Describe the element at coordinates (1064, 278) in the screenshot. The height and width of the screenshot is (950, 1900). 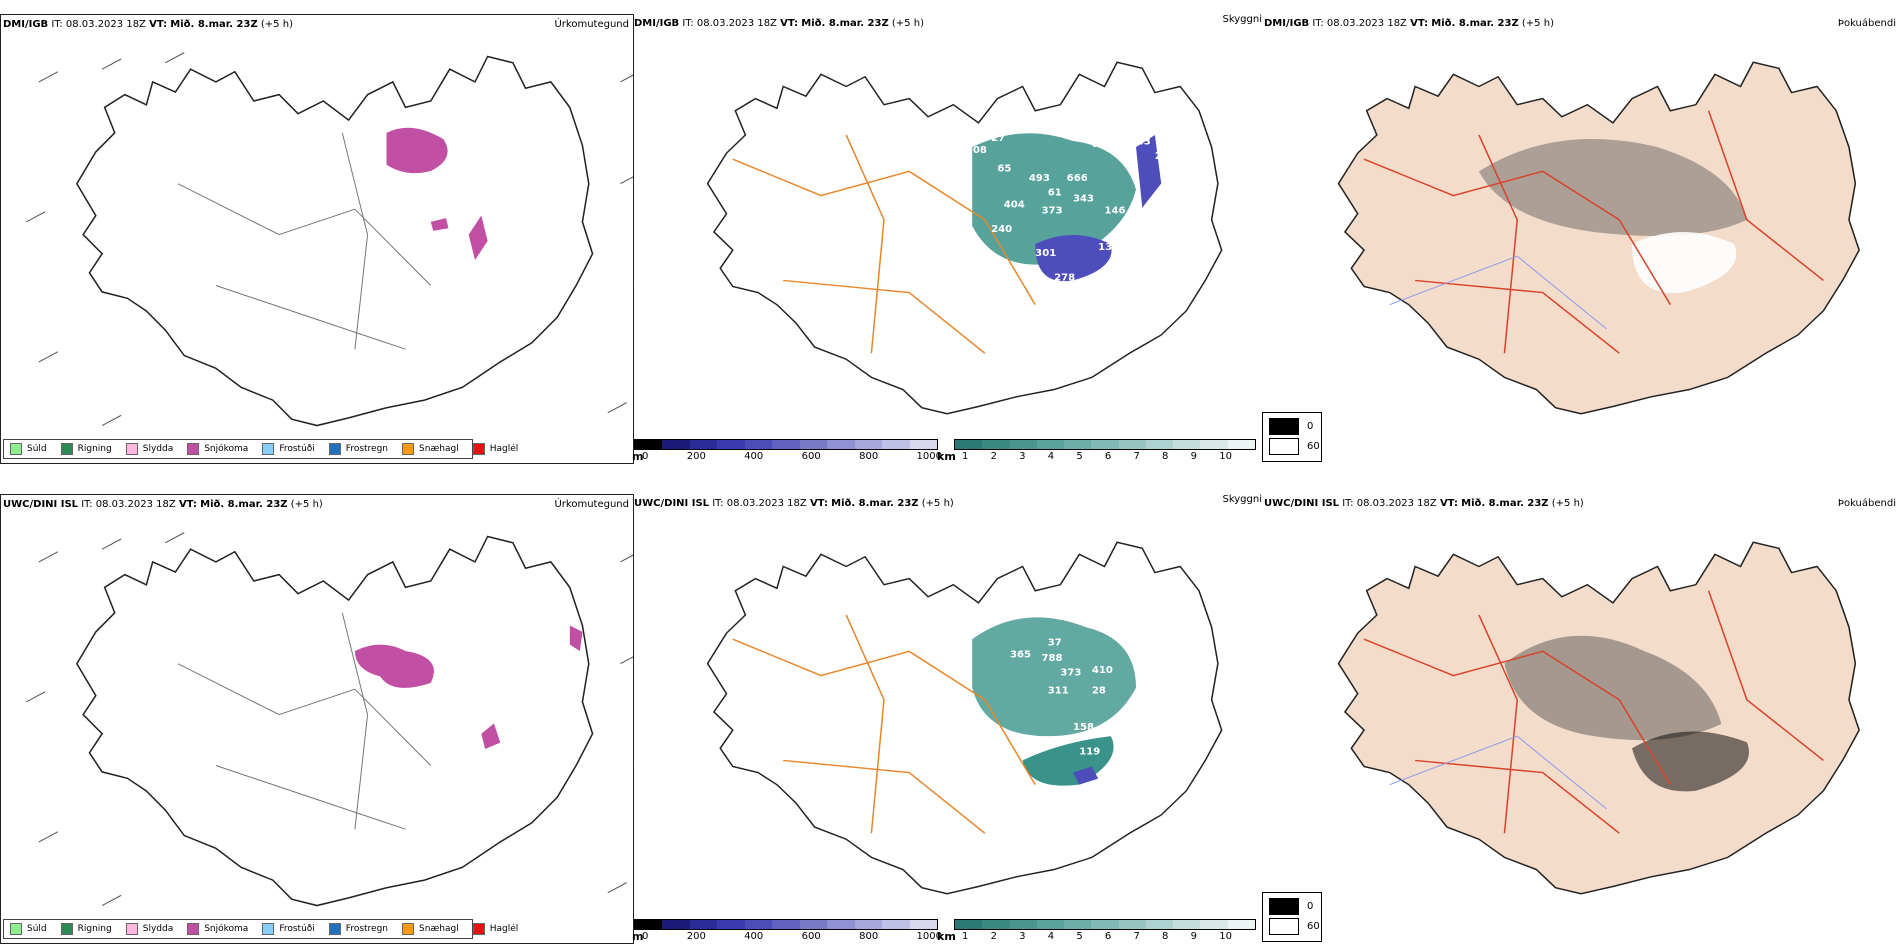
I see `vis-label: 278` at that location.